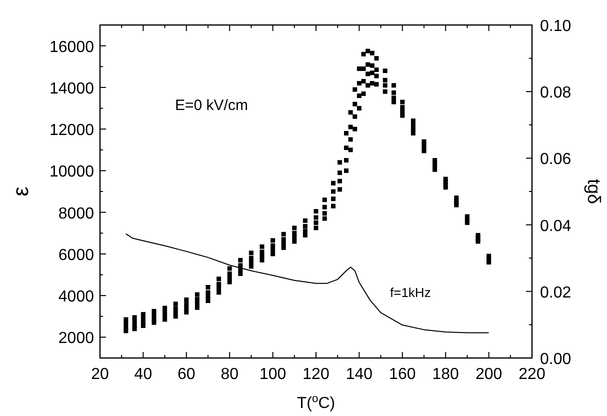 The width and height of the screenshot is (607, 416). Describe the element at coordinates (72, 47) in the screenshot. I see `y-tick-label: 16000` at that location.